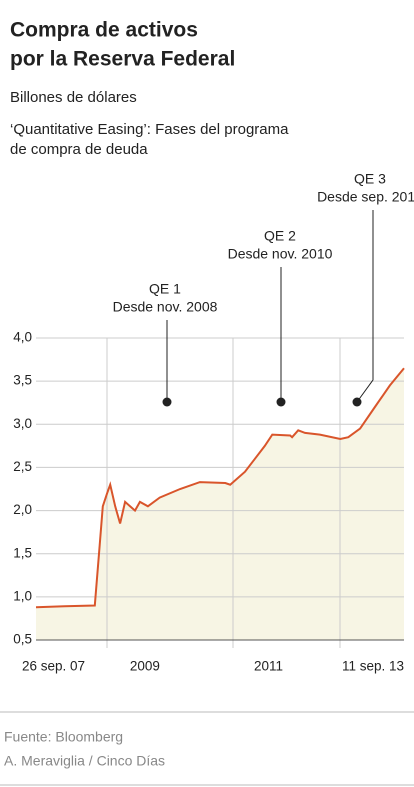 This screenshot has height=787, width=414. I want to click on annotation-leader, so click(365, 306).